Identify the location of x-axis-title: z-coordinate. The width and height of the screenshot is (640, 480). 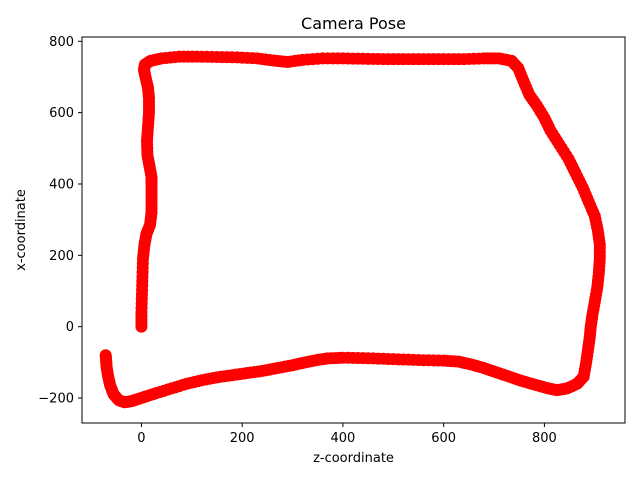
(353, 458).